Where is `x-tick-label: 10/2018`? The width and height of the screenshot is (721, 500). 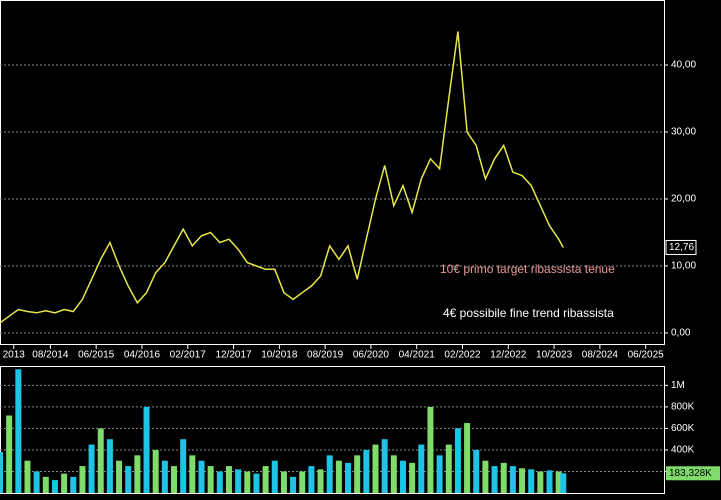 x-tick-label: 10/2018 is located at coordinates (279, 355).